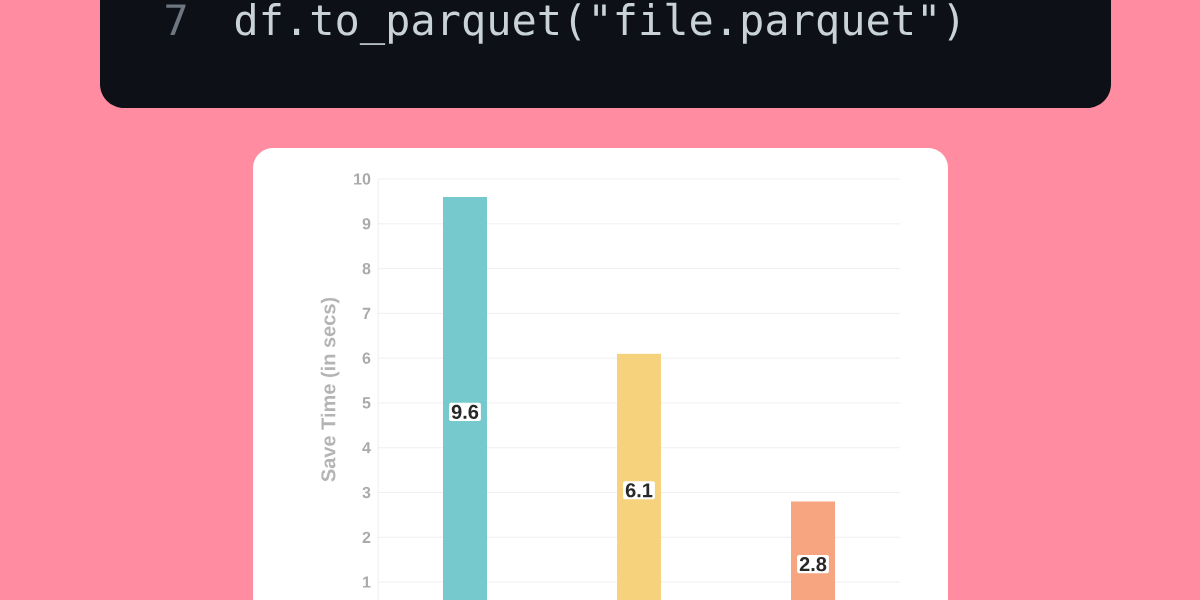 The width and height of the screenshot is (1200, 600). I want to click on data-label: 2.8, so click(813, 564).